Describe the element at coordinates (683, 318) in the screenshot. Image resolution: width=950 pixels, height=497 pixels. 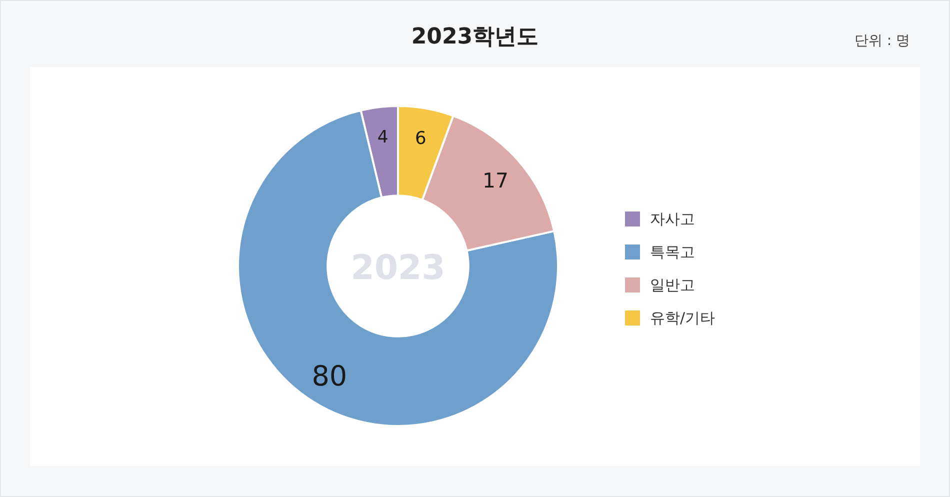
I see `legend-label: 유학/기타` at that location.